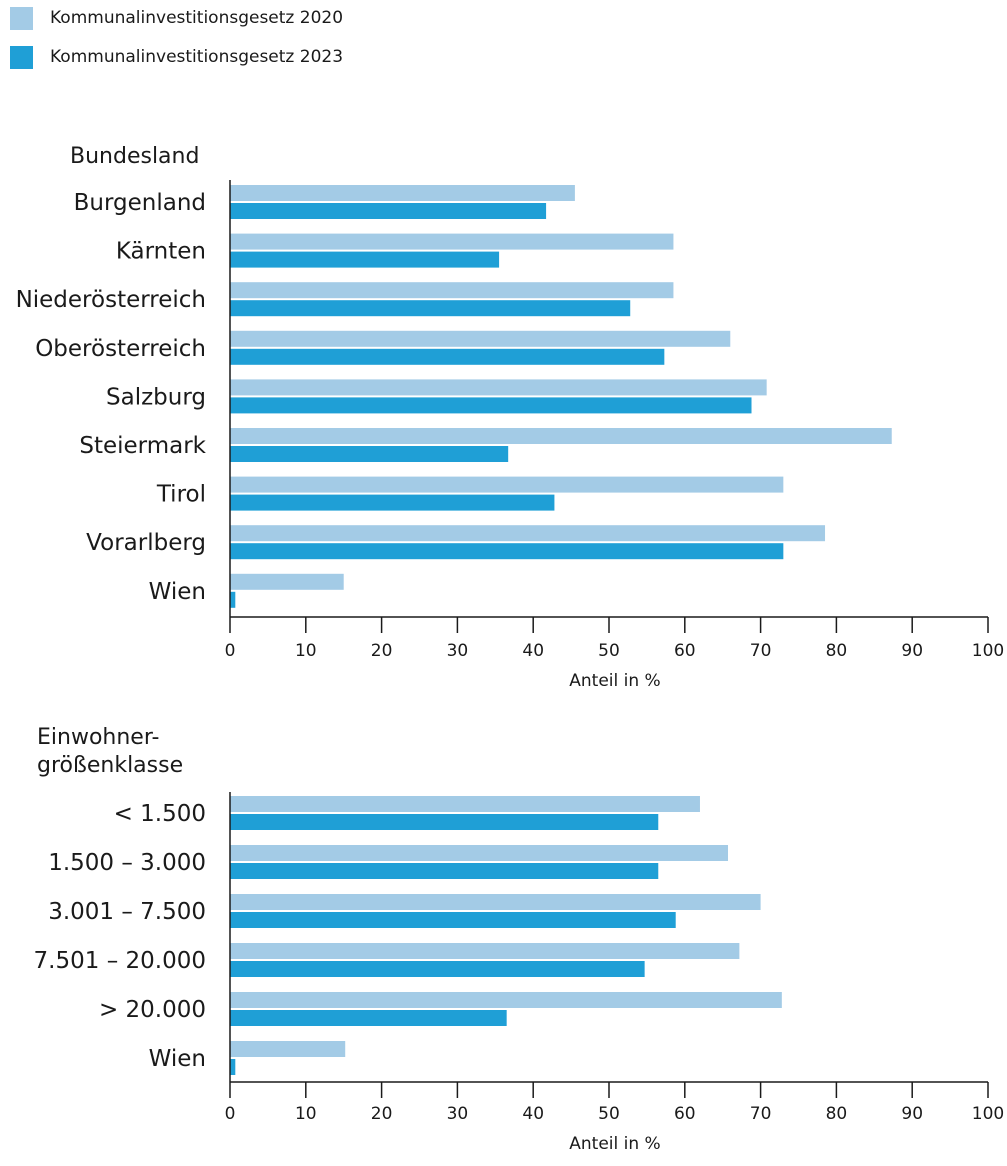 The width and height of the screenshot is (1007, 1166). I want to click on category-label: Kärnten, so click(161, 252).